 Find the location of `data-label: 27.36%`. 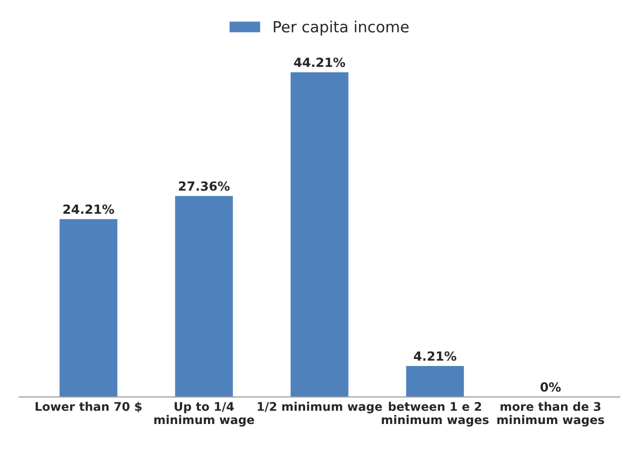

data-label: 27.36% is located at coordinates (204, 186).